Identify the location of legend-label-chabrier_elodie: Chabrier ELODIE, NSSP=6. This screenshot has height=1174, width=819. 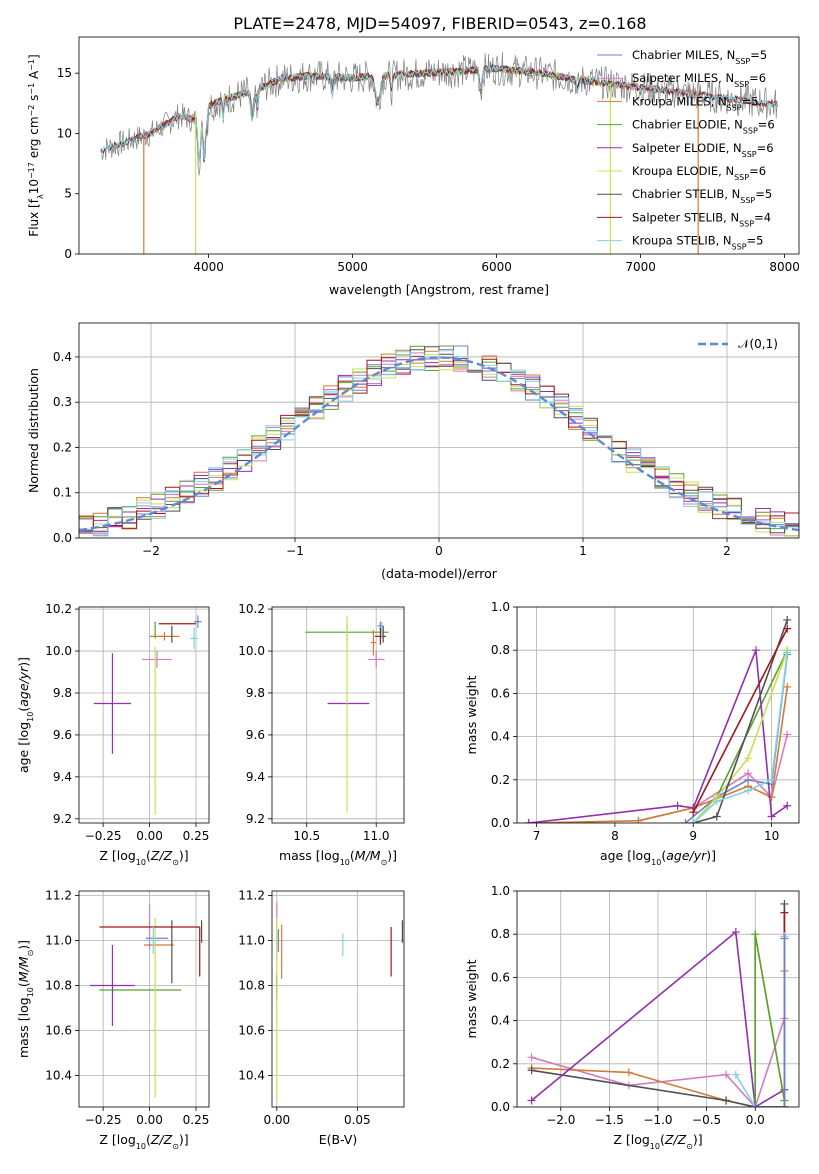
(703, 127).